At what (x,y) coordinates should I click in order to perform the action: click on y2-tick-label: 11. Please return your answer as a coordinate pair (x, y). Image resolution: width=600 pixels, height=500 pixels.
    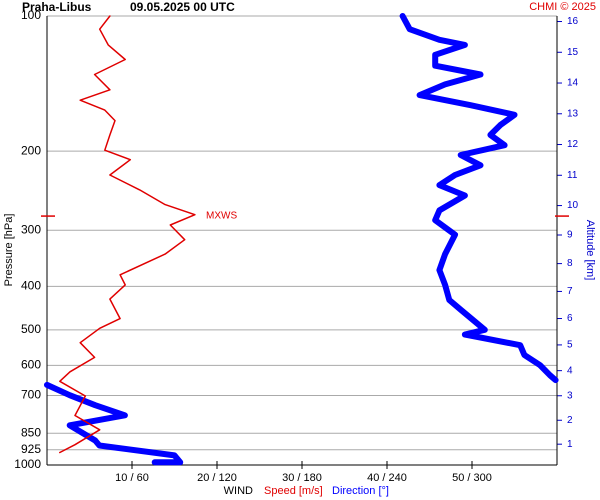
    Looking at the image, I should click on (572, 175).